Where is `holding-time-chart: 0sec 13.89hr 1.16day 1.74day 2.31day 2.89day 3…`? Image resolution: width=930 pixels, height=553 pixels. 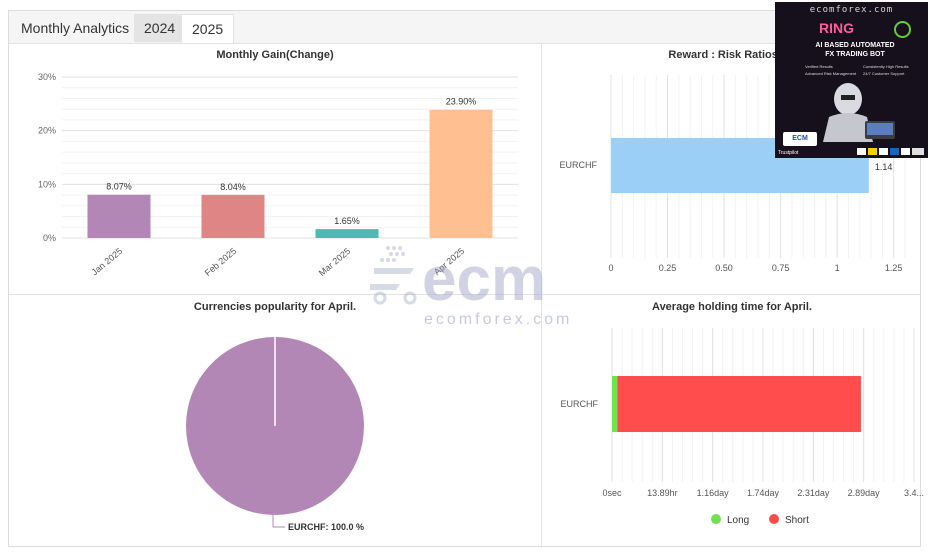
holding-time-chart: 0sec 13.89hr 1.16day 1.74day 2.31day 2.89day 3… is located at coordinates (742, 427).